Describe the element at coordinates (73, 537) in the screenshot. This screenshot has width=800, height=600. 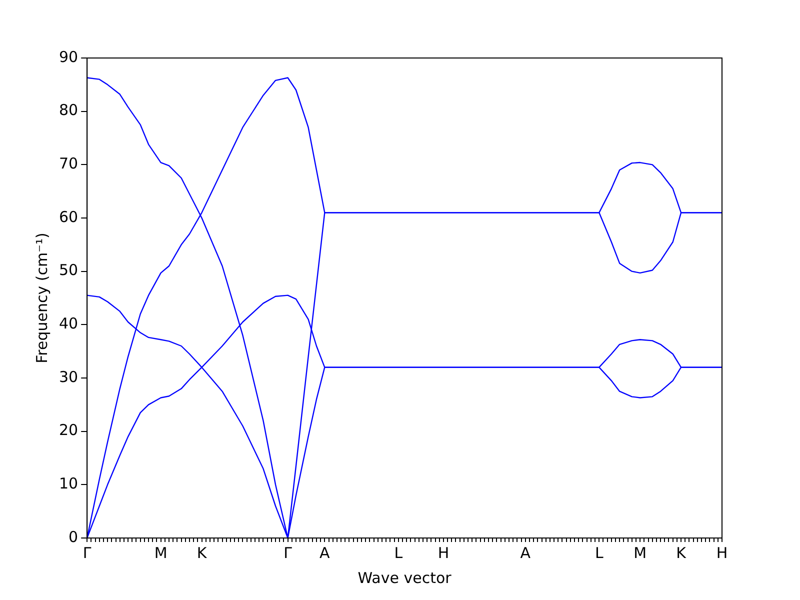
I see `y-tick-label: 0` at that location.